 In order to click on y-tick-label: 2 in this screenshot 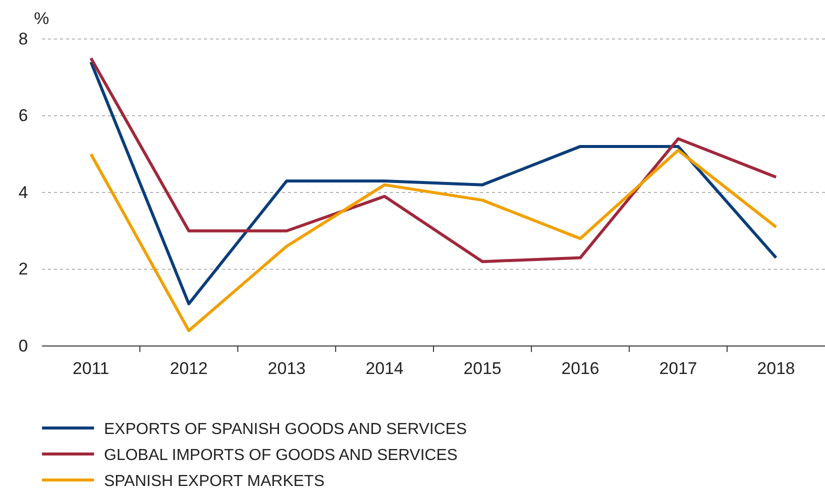, I will do `click(23, 269)`.